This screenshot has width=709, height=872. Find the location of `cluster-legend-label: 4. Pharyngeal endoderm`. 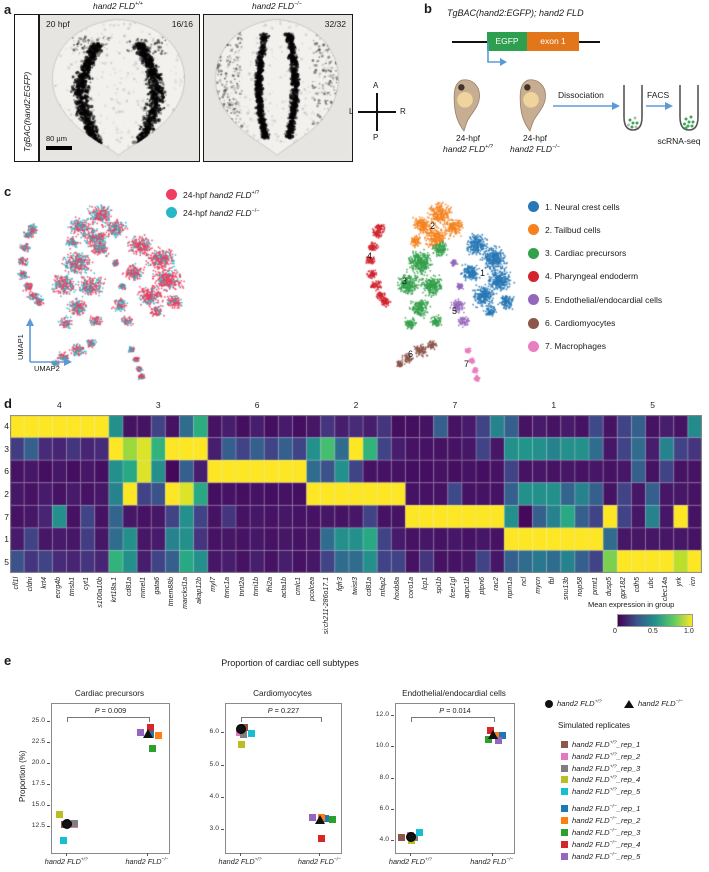

cluster-legend-label: 4. Pharyngeal endoderm is located at coordinates (592, 276).